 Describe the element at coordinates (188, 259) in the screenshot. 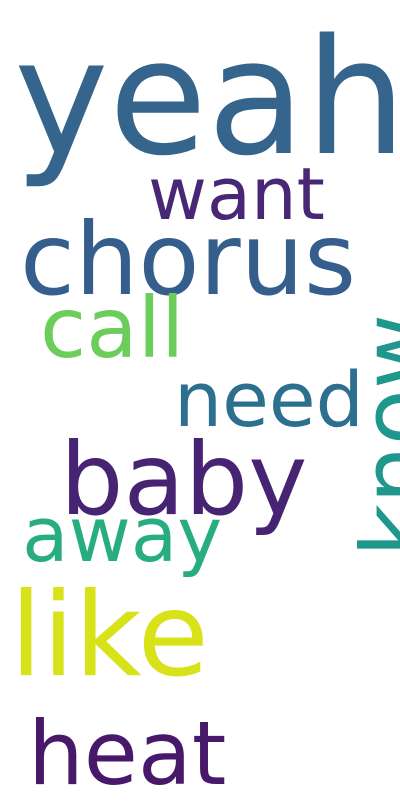

I see `word-chorus: chorus` at that location.